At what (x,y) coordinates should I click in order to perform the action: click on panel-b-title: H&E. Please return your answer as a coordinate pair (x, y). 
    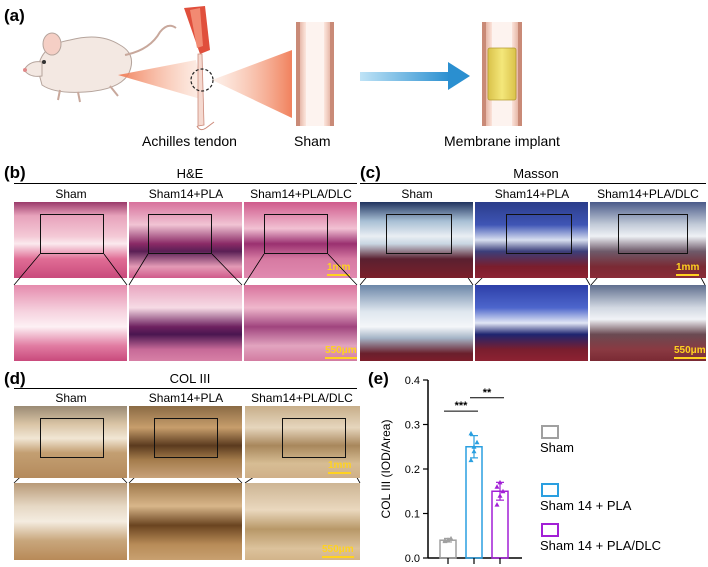
    Looking at the image, I should click on (190, 173).